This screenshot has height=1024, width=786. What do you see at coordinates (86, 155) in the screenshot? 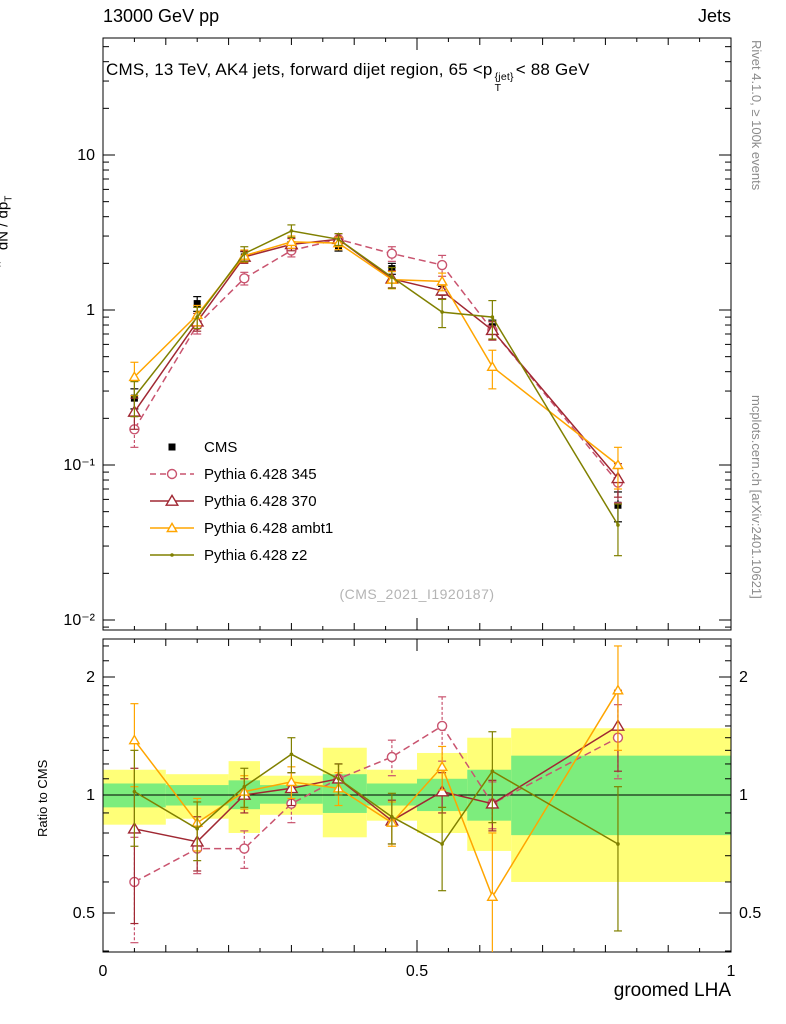
I see `svg-text: 10` at bounding box center [86, 155].